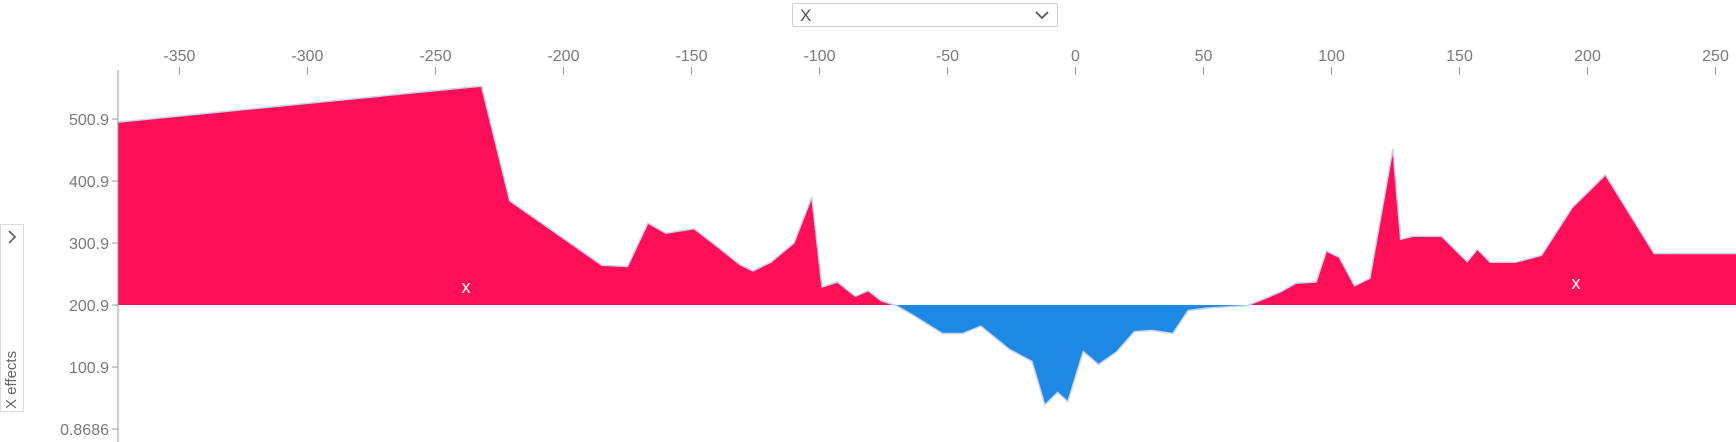  I want to click on x-tick-label: 100, so click(1331, 56).